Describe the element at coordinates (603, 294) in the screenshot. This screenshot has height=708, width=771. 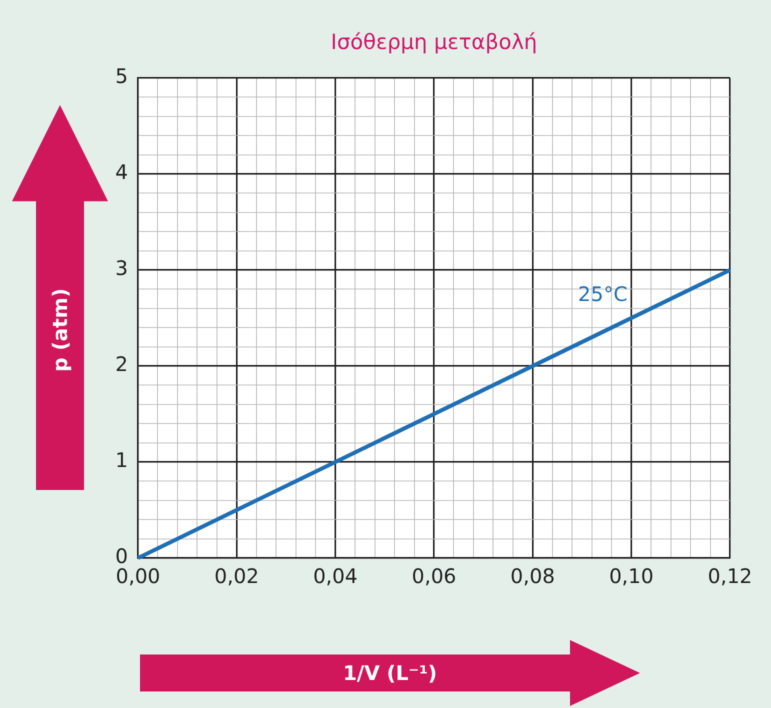
I see `annotation: 25°C` at that location.